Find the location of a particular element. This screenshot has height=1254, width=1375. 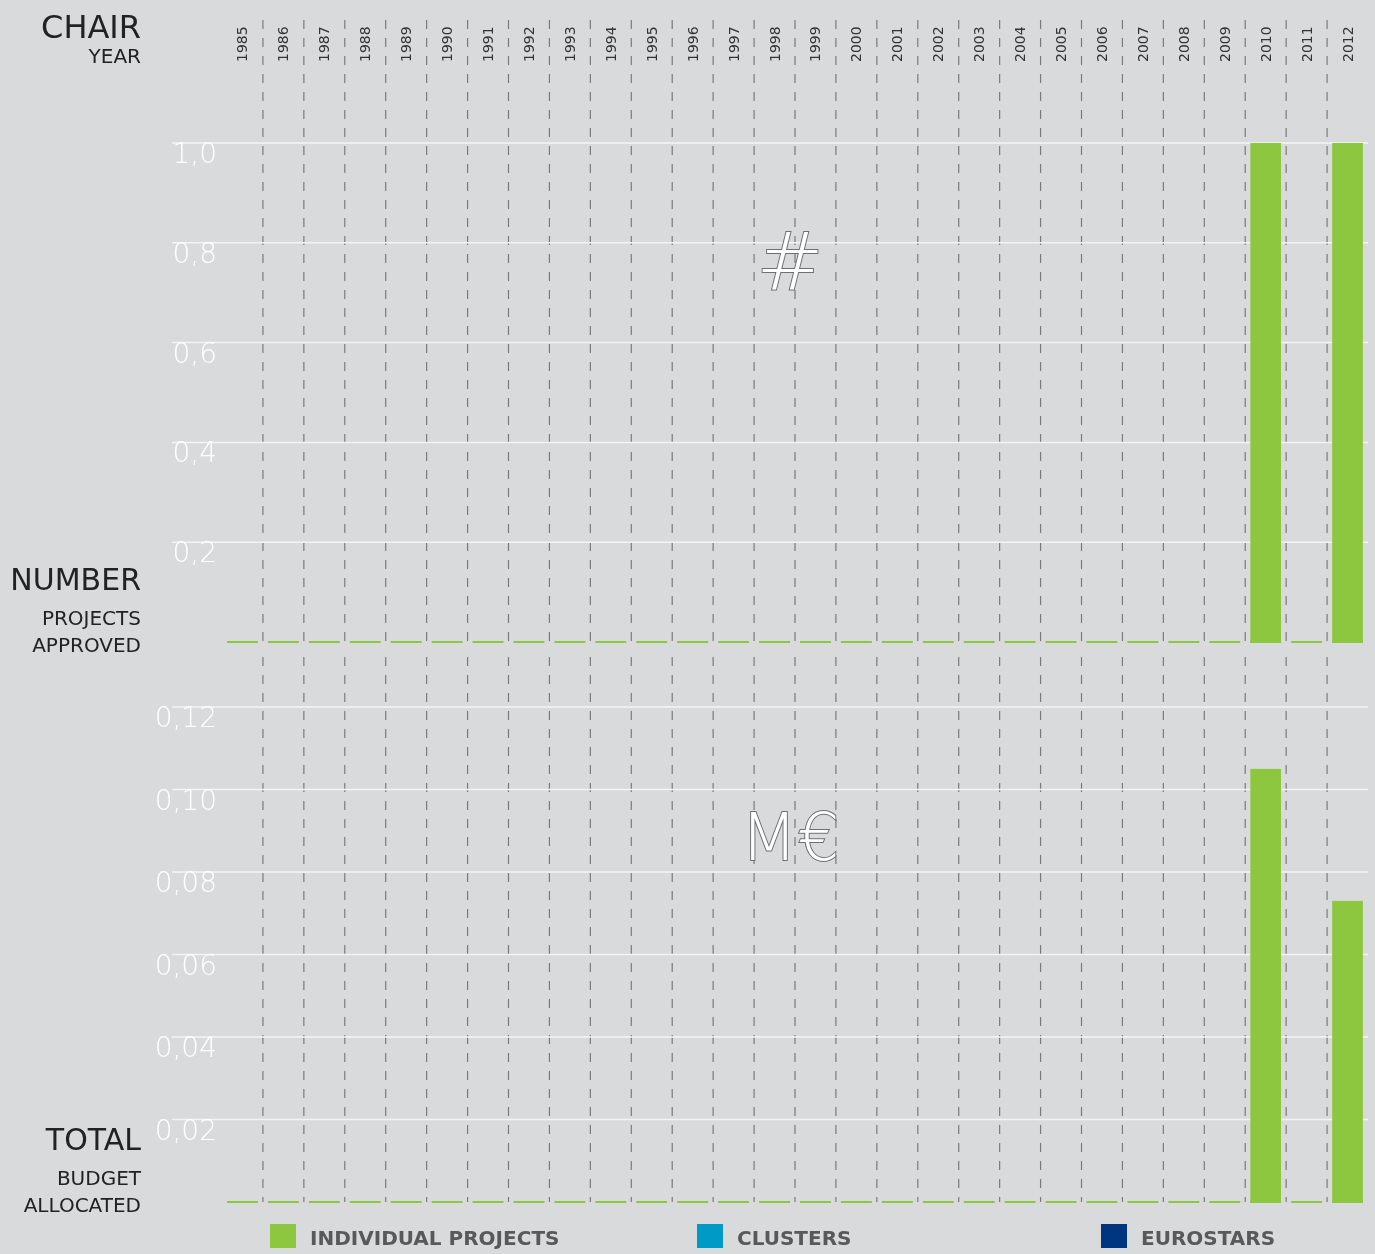

x-tick-label: 2001 is located at coordinates (897, 44).